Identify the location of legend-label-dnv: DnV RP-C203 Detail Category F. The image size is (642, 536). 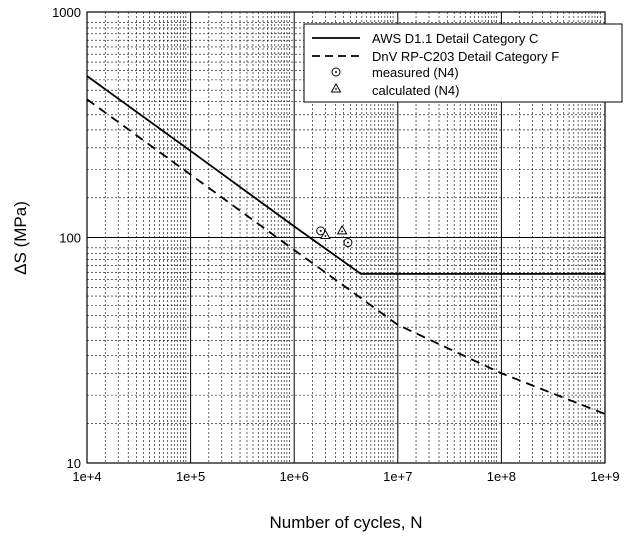
(465, 56).